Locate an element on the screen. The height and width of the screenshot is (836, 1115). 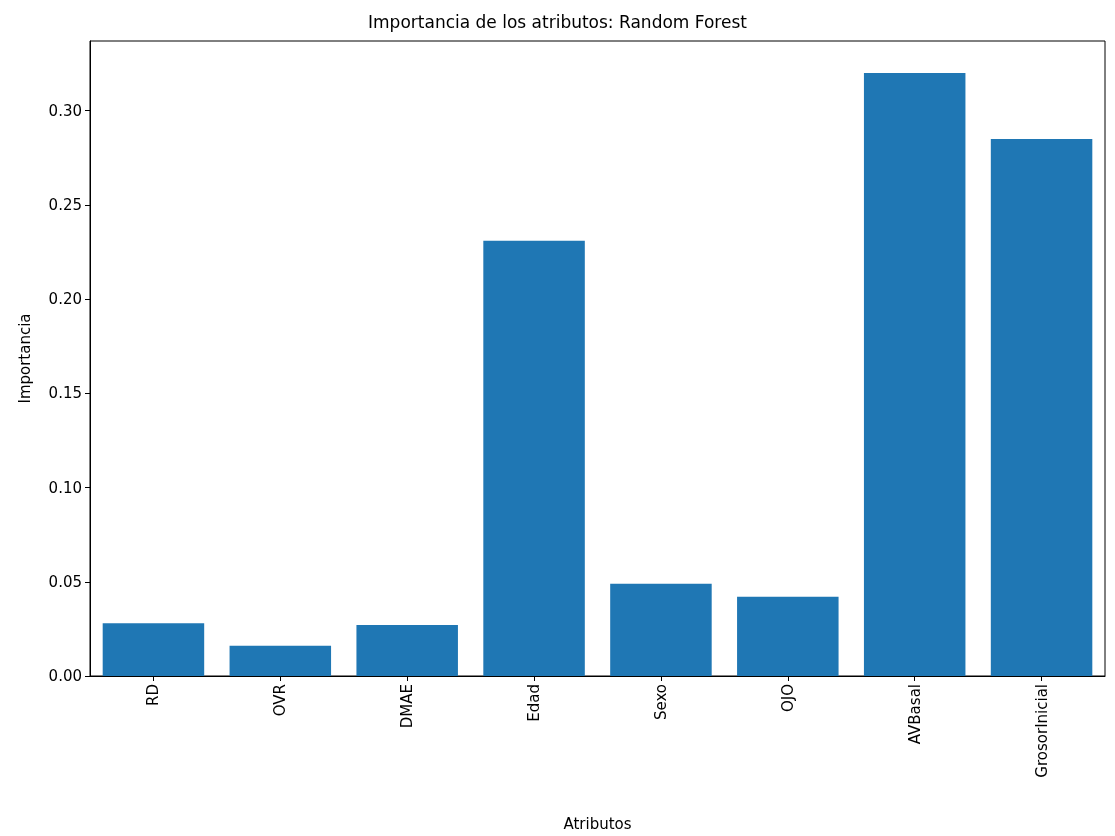
x-tick-label: Edad is located at coordinates (534, 703).